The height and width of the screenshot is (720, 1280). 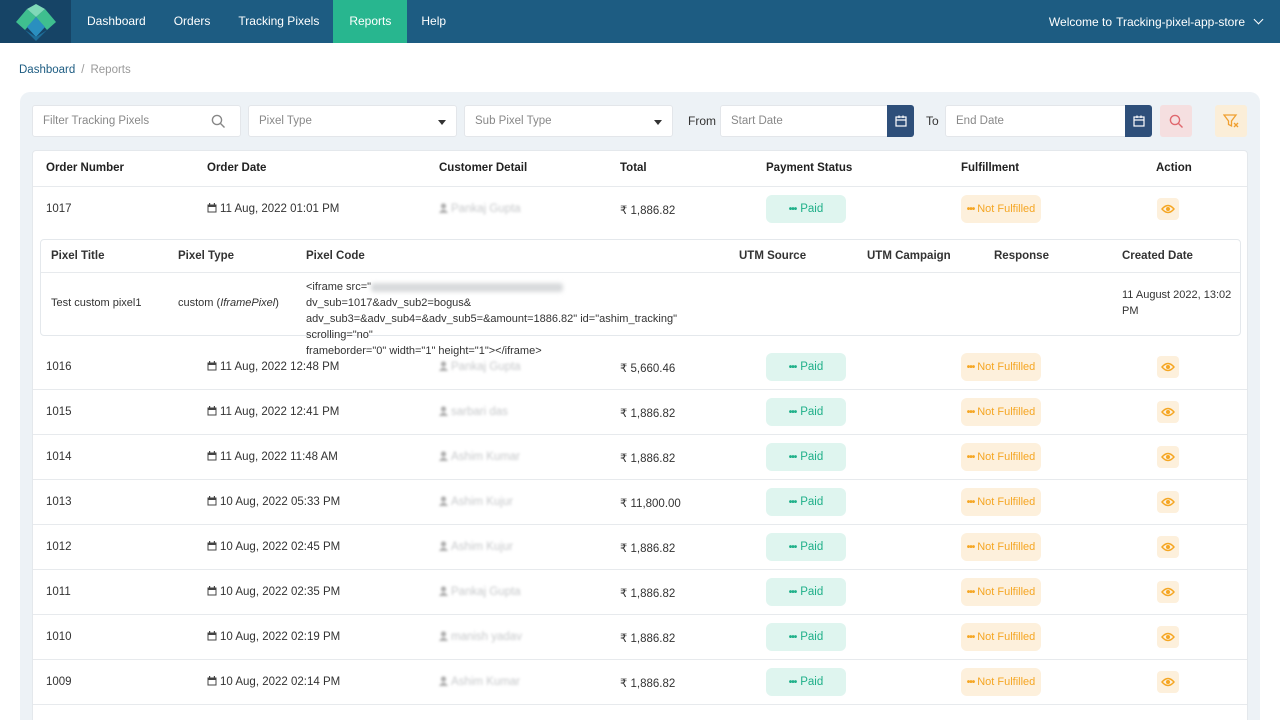 What do you see at coordinates (273, 637) in the screenshot?
I see `order-date: 10 Aug, 2022 02:19 PM` at bounding box center [273, 637].